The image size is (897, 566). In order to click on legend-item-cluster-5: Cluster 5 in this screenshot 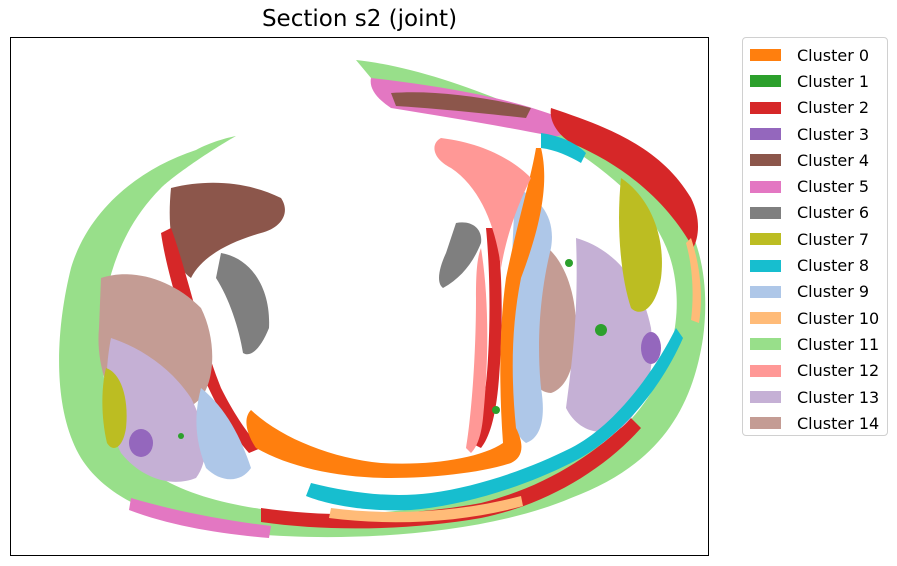, I will do `click(815, 186)`.